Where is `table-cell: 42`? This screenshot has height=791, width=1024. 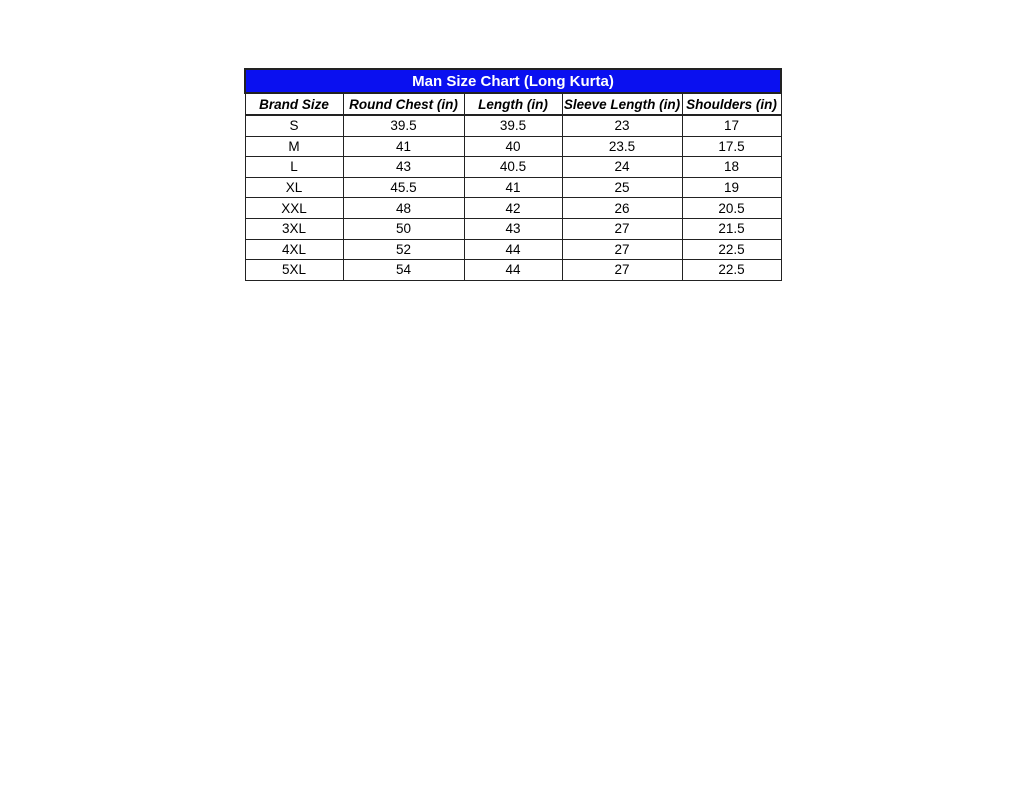
table-cell: 42 is located at coordinates (513, 208).